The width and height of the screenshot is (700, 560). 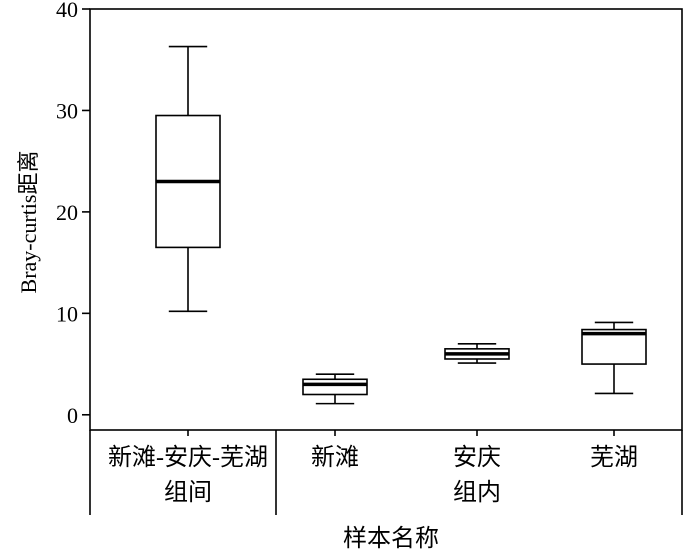 What do you see at coordinates (335, 387) in the screenshot?
I see `box-iqr` at bounding box center [335, 387].